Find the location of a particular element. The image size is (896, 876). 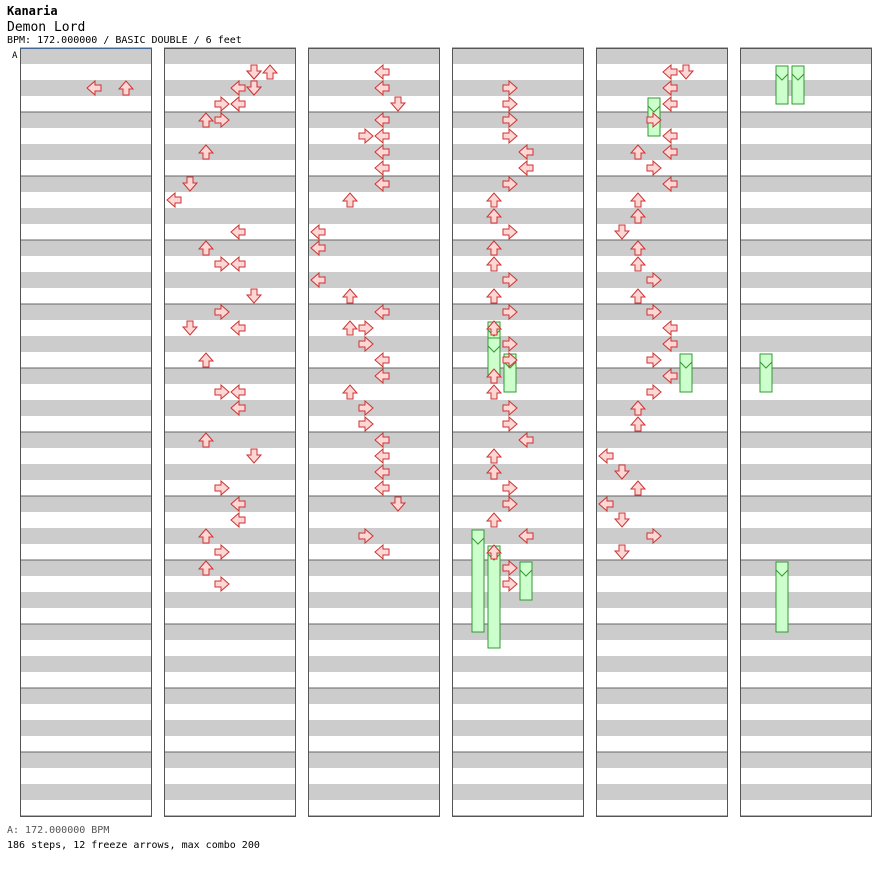

chart-column is located at coordinates (518, 432).